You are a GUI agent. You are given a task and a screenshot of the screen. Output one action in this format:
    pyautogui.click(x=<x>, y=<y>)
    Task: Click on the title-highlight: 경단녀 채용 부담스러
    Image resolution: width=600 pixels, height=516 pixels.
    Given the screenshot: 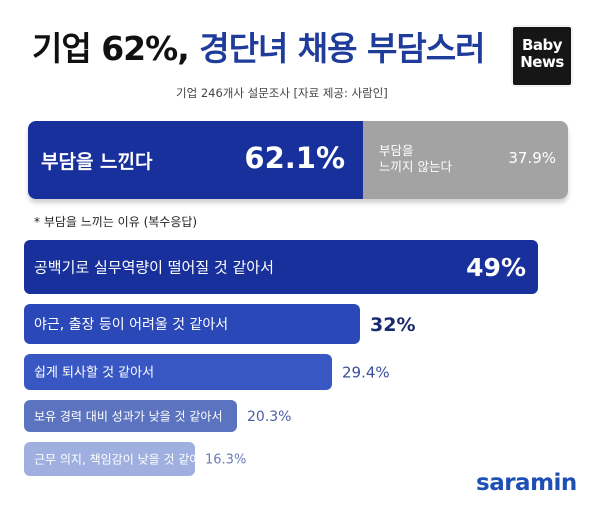 What is the action you would take?
    pyautogui.click(x=342, y=48)
    